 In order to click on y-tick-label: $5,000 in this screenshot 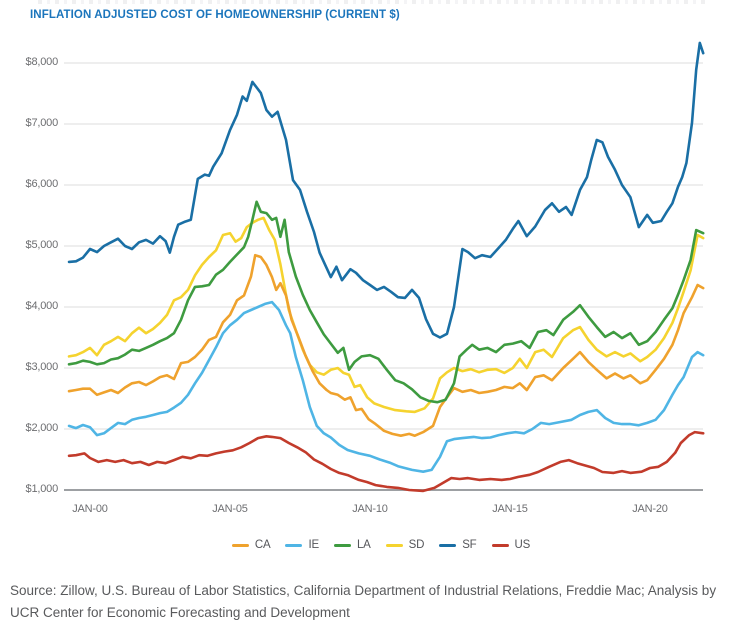, I will do `click(42, 245)`.